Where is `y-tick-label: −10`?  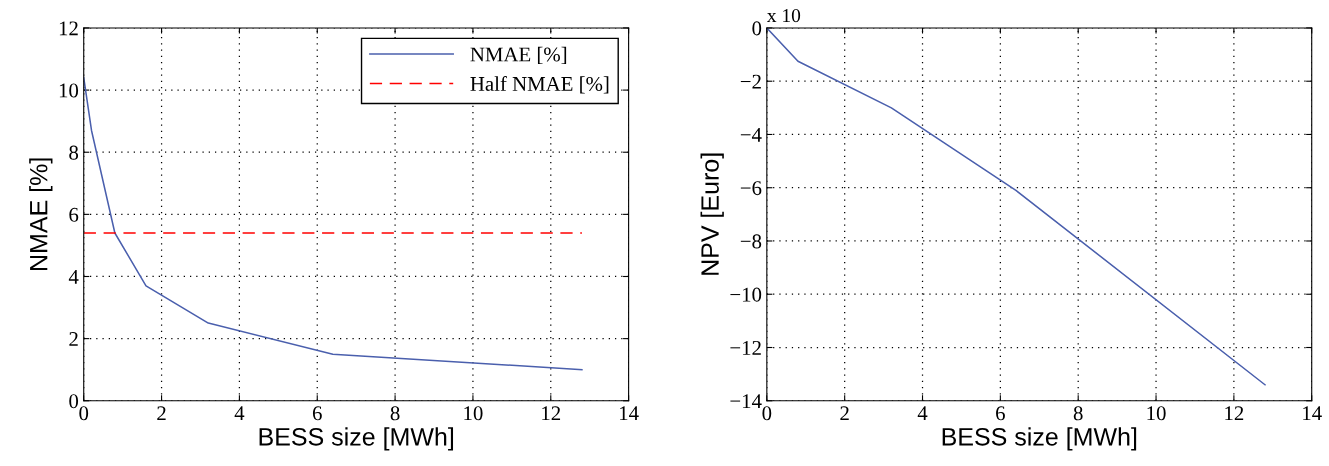 y-tick-label: −10 is located at coordinates (746, 294).